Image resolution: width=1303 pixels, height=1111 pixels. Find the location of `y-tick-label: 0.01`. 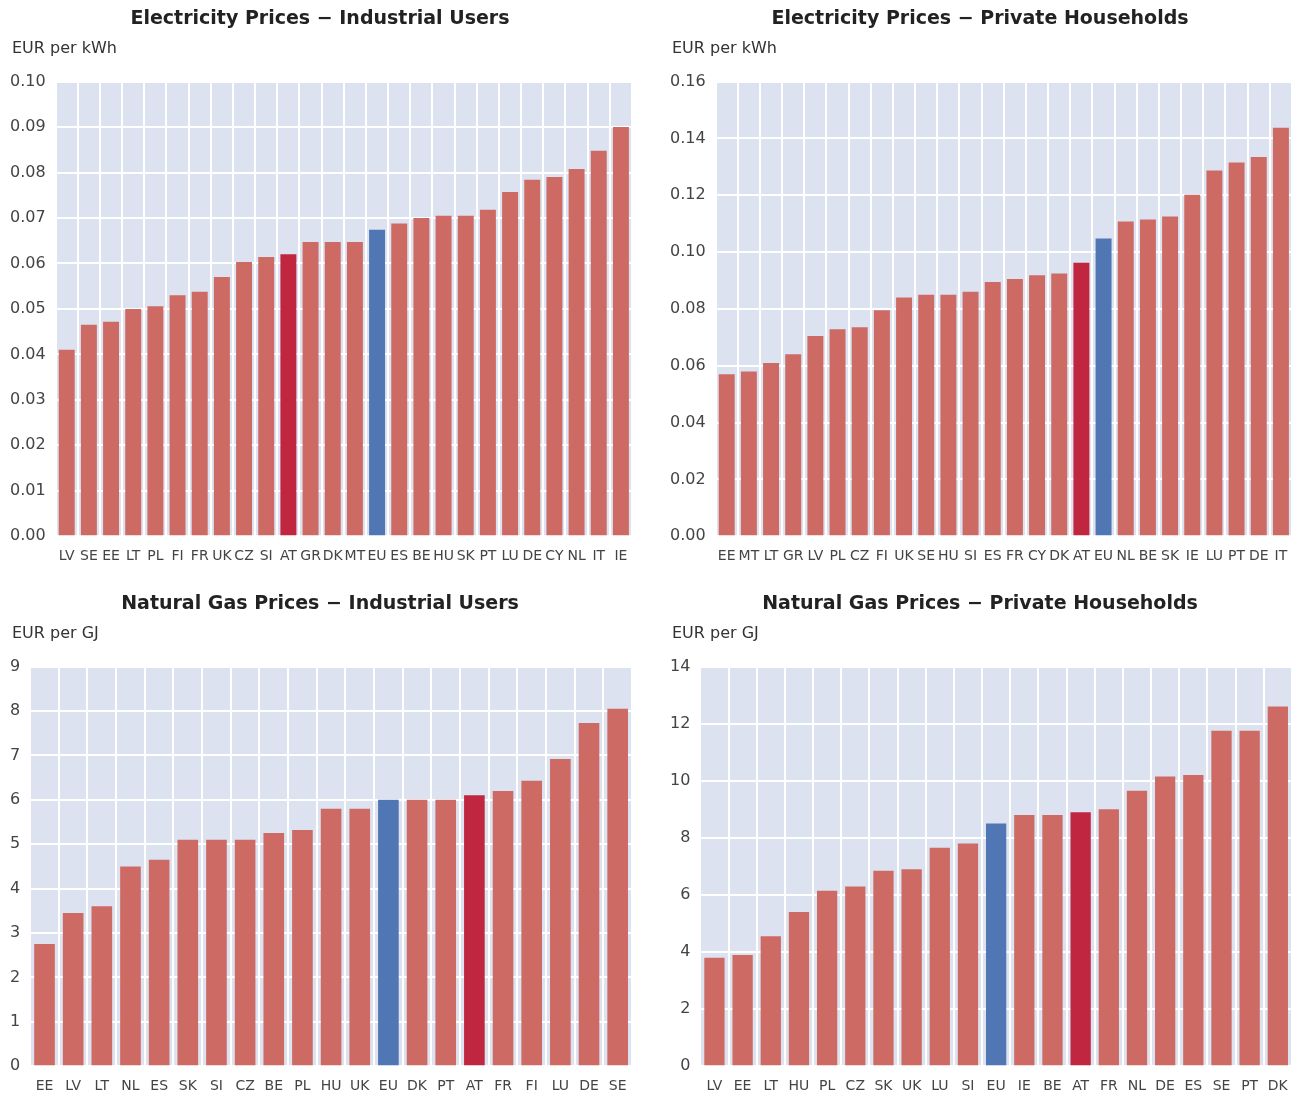

y-tick-label: 0.01 is located at coordinates (28, 489).